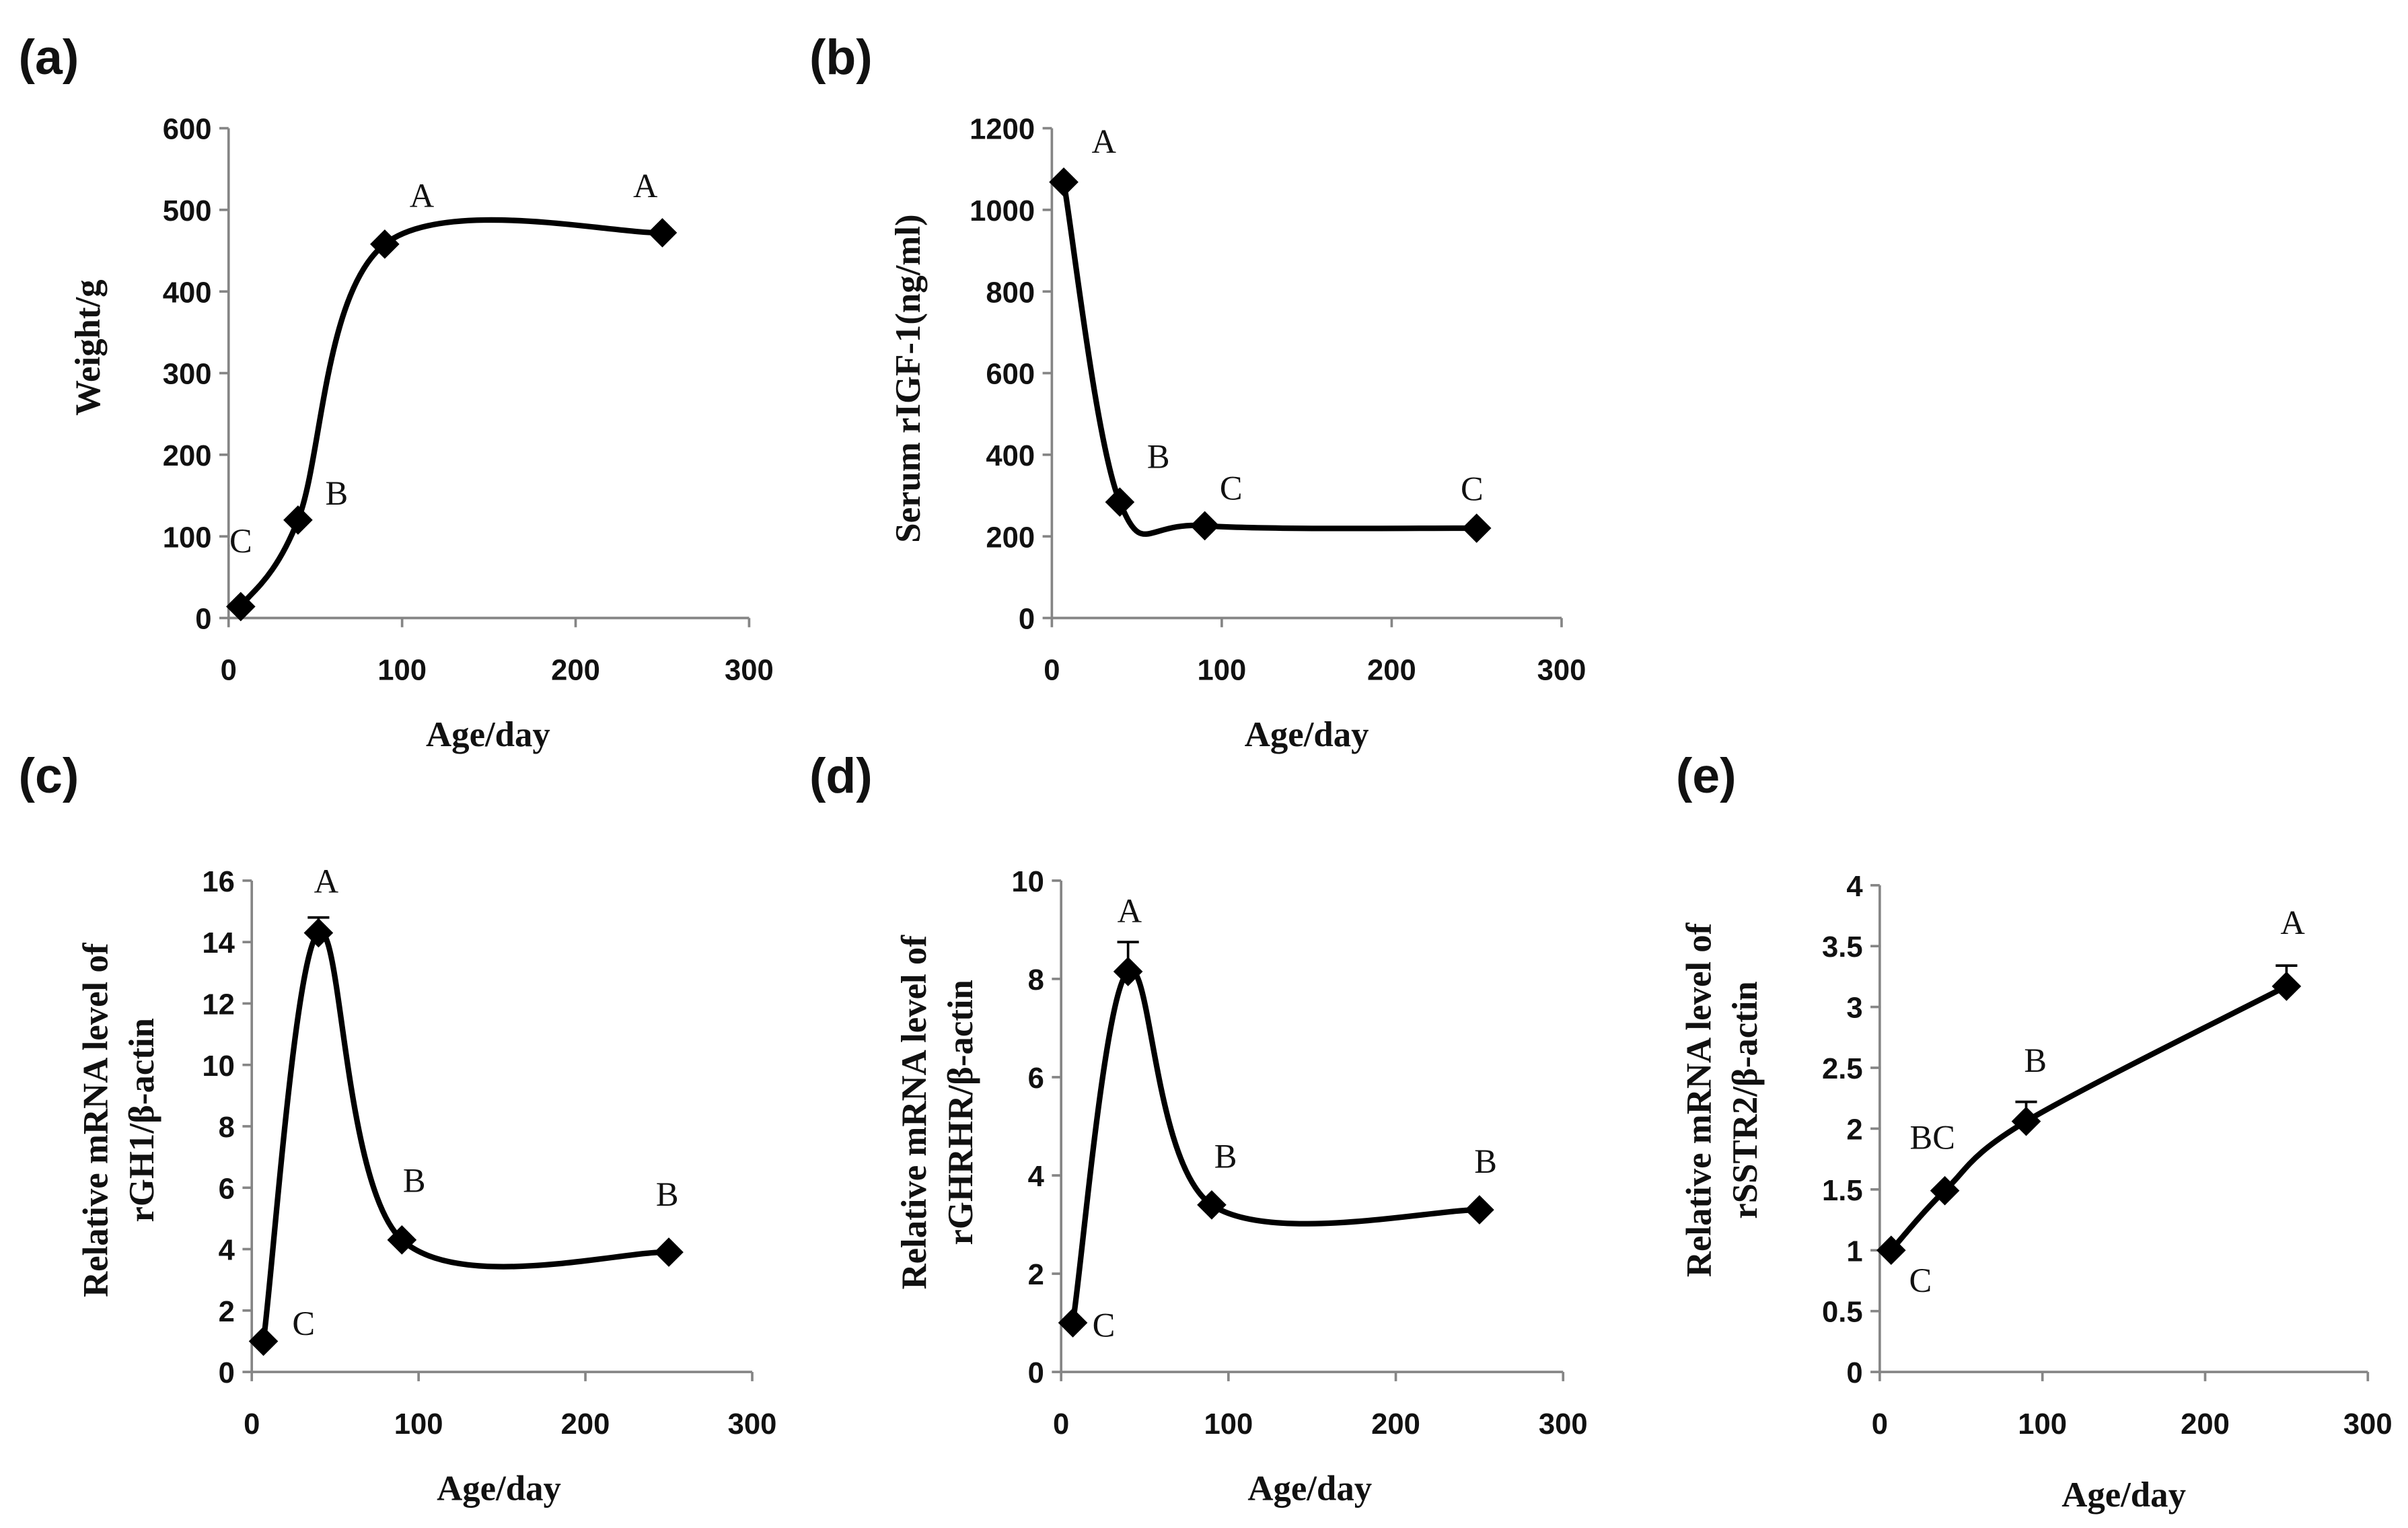  Describe the element at coordinates (2292, 923) in the screenshot. I see `panel-e-point-label: A` at that location.